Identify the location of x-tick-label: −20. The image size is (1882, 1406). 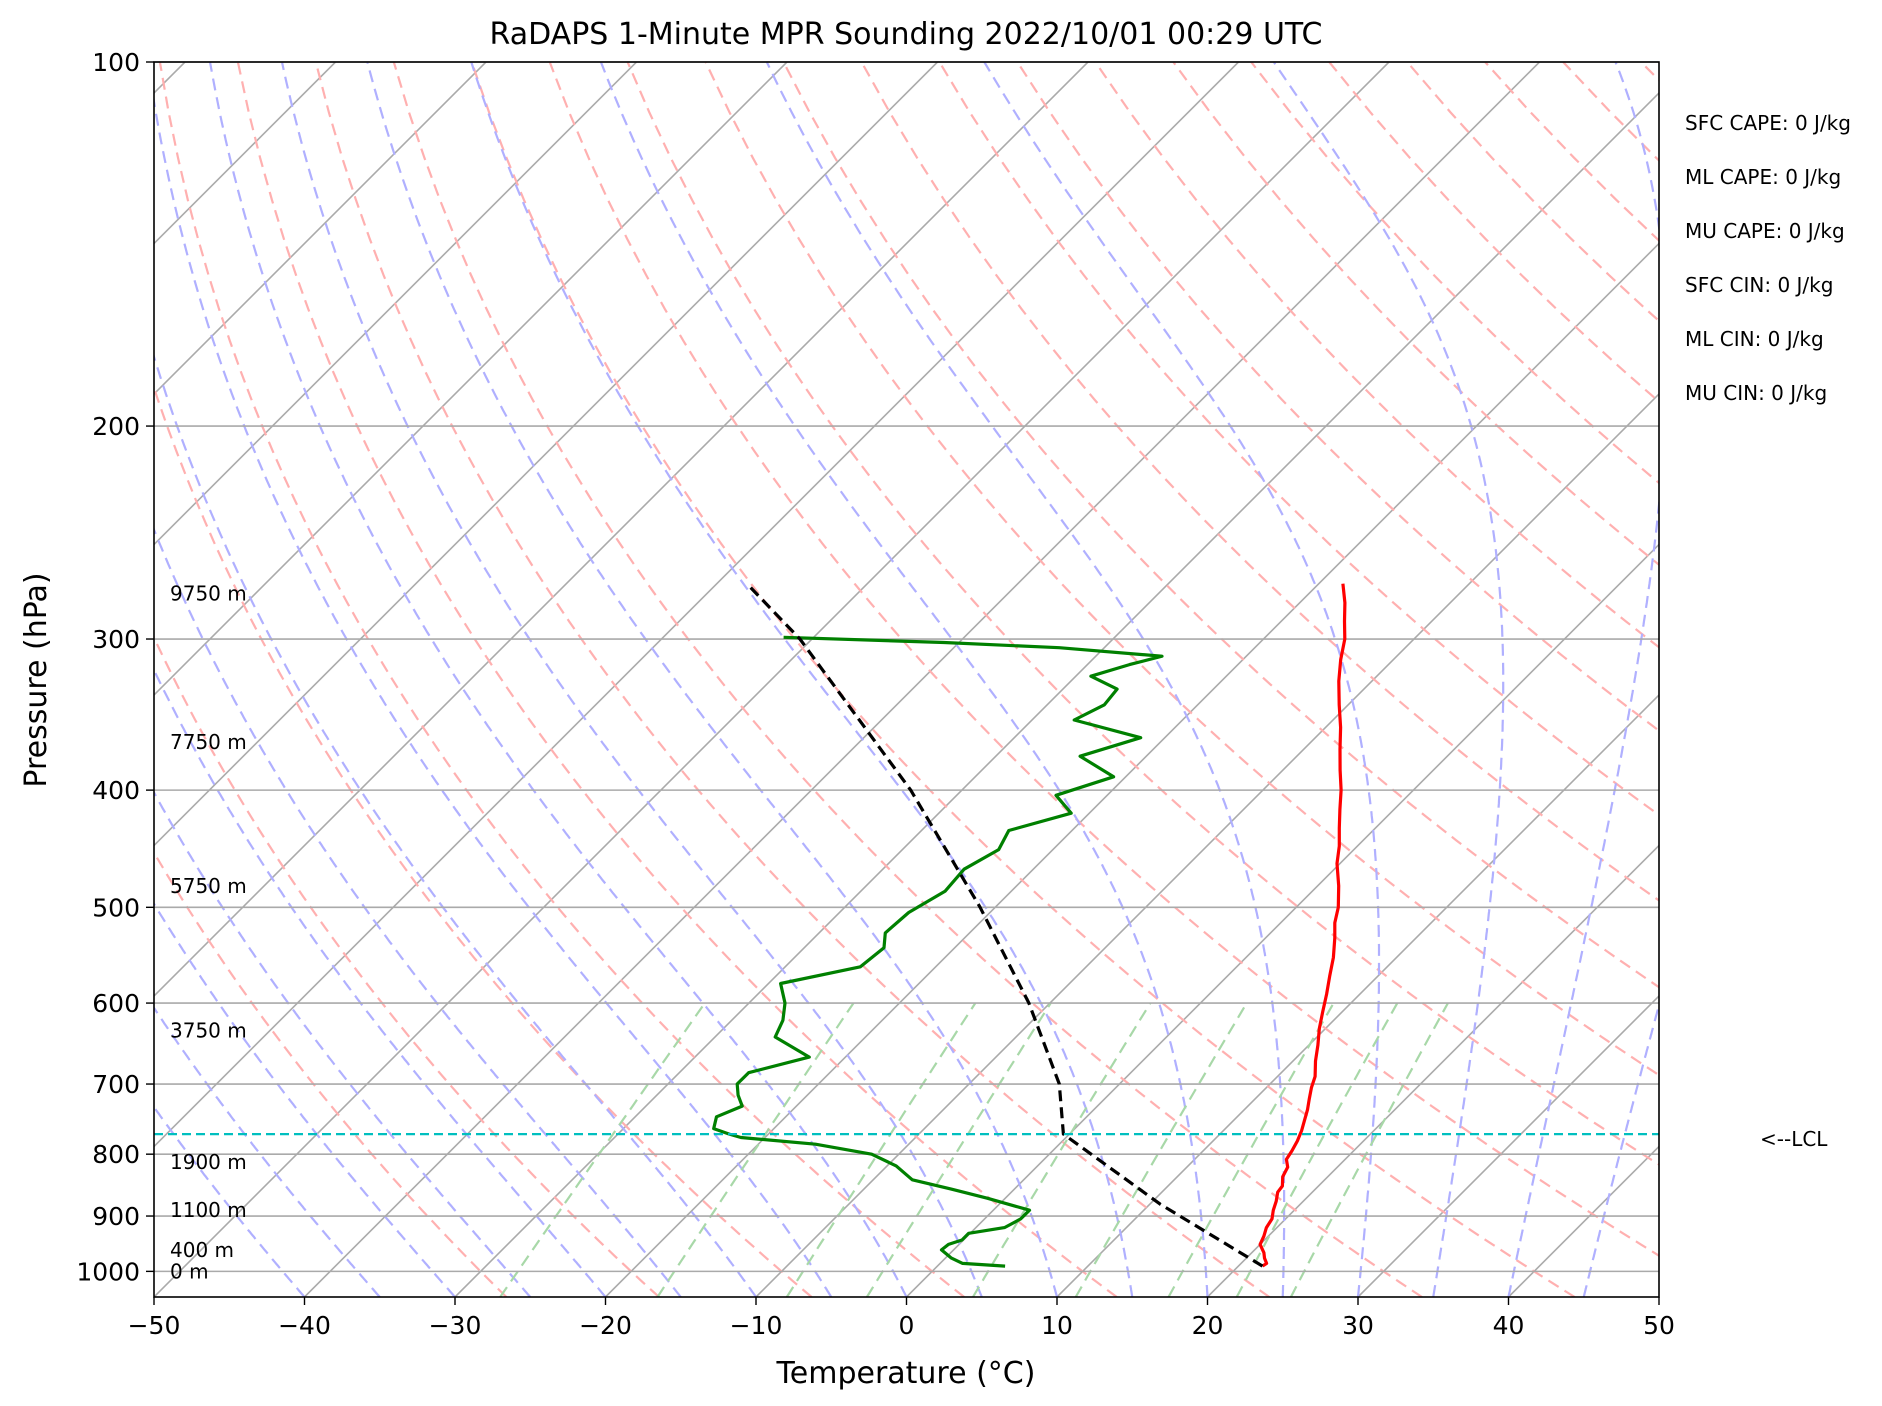
(605, 1325).